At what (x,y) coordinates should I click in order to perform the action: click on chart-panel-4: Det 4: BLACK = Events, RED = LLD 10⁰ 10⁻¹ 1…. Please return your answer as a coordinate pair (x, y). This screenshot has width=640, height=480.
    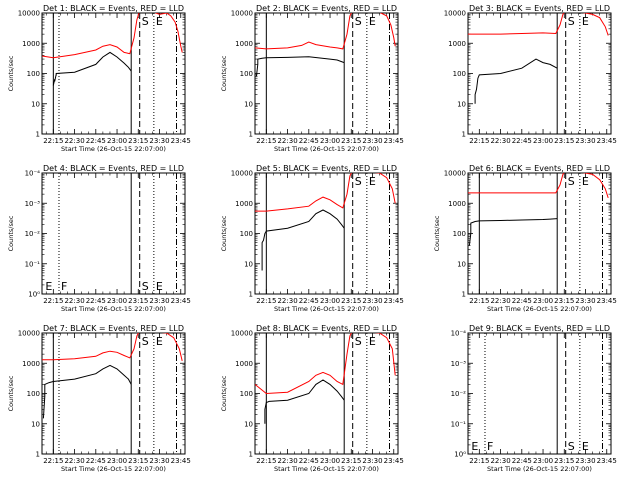
    Looking at the image, I should click on (99, 238).